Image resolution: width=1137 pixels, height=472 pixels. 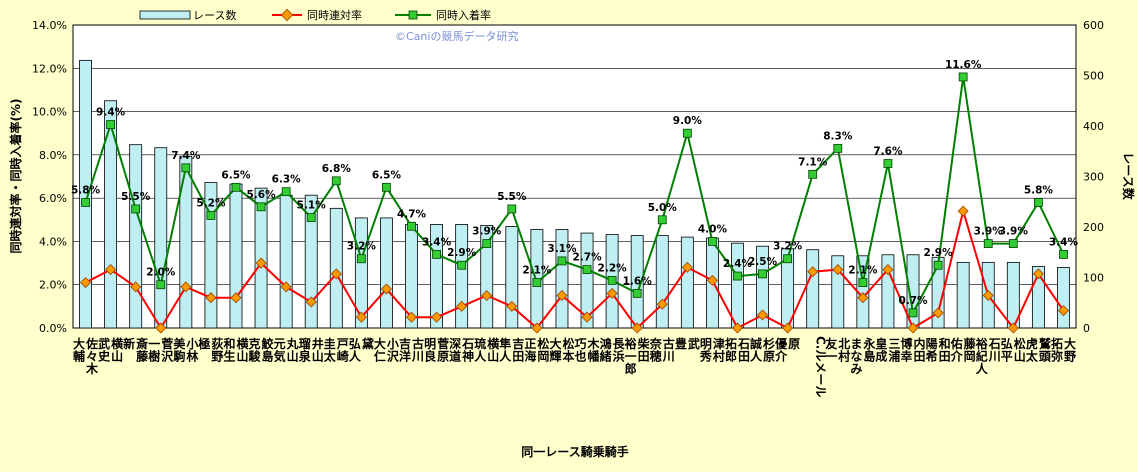 I want to click on x-tick-char: 横, so click(x=117, y=343).